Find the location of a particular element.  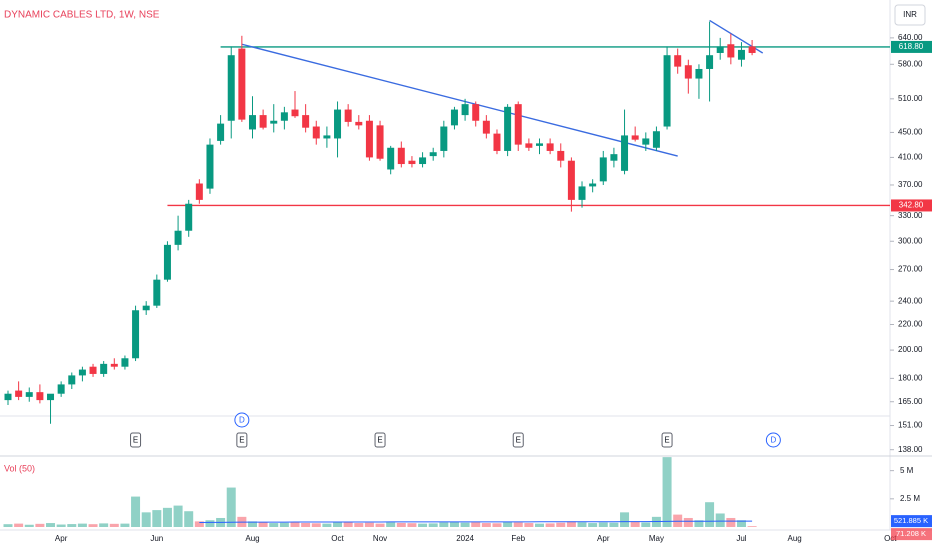

event-label: D is located at coordinates (242, 420).